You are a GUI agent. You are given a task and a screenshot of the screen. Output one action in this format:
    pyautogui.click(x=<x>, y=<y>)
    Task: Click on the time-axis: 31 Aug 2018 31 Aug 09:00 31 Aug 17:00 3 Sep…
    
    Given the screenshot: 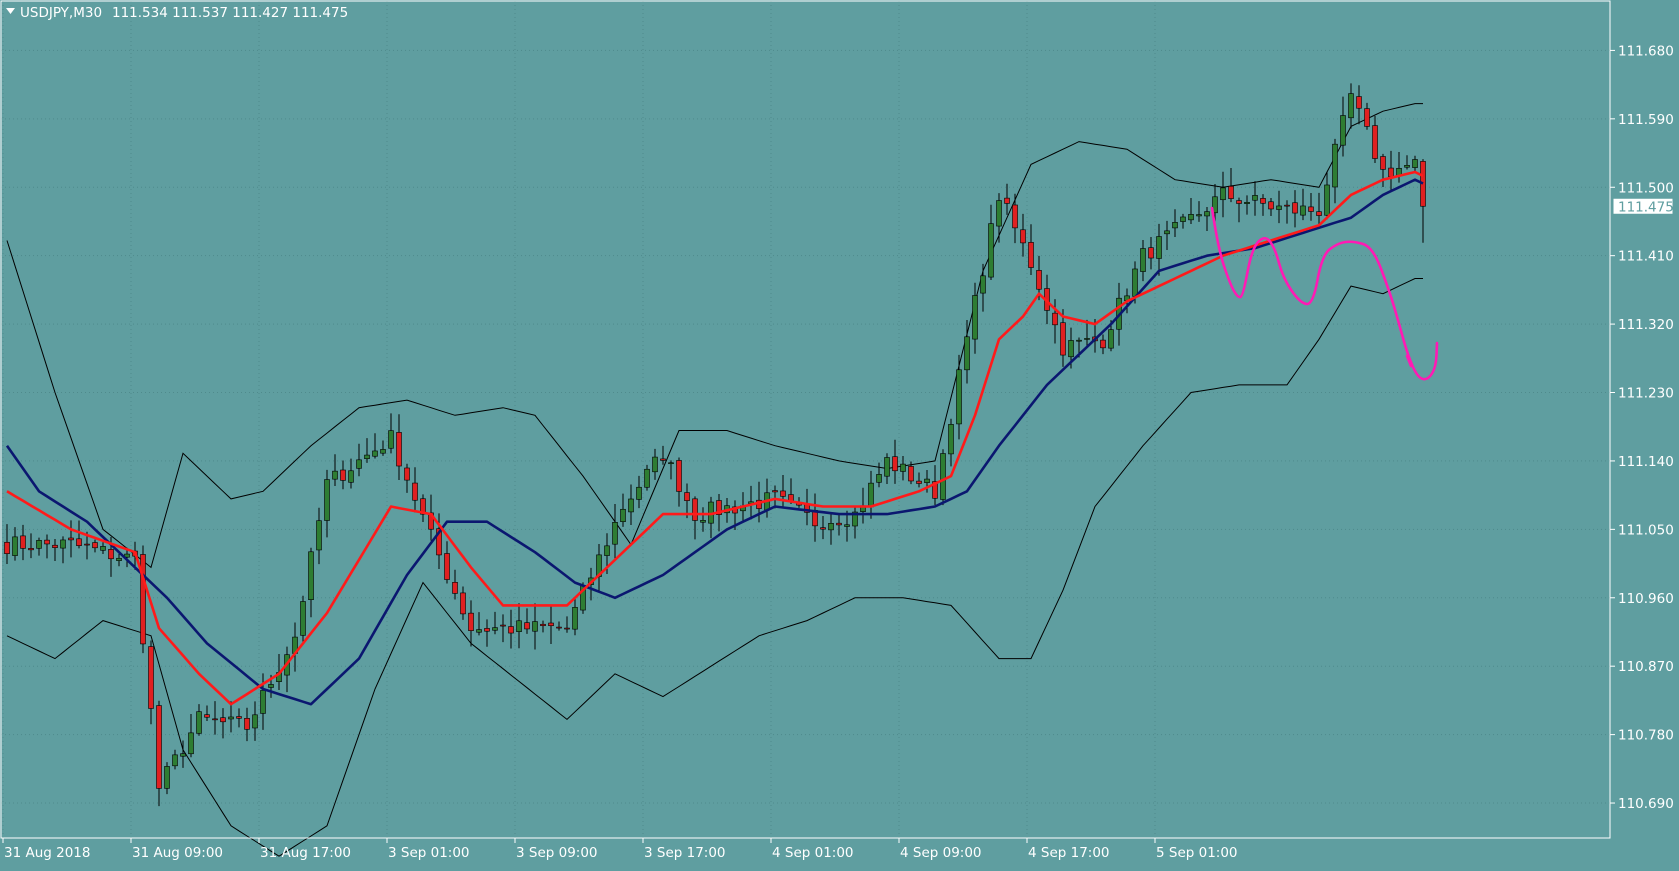 What is the action you would take?
    pyautogui.click(x=620, y=849)
    